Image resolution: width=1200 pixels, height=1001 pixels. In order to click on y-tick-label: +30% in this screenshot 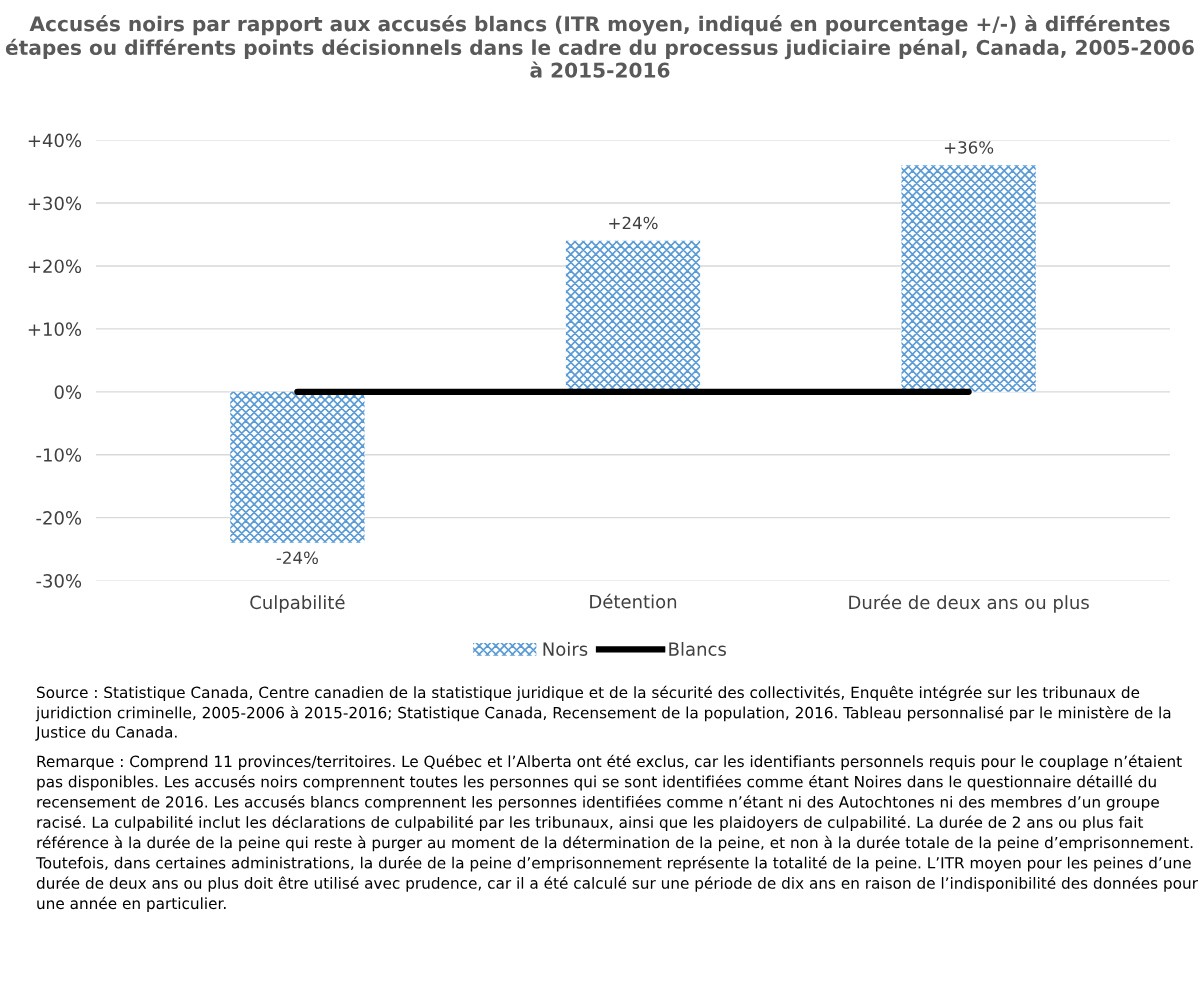, I will do `click(55, 203)`.